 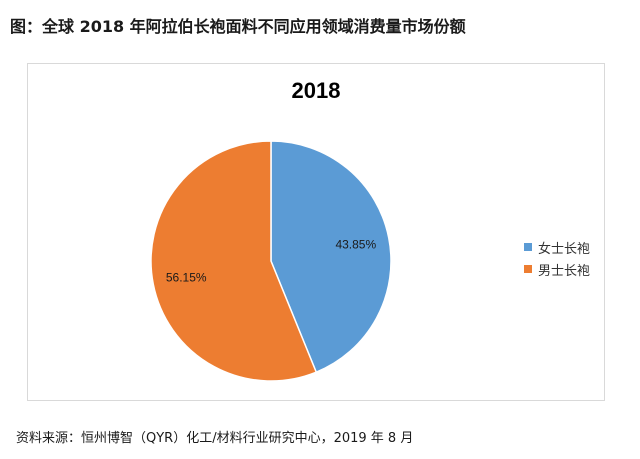 What do you see at coordinates (316, 90) in the screenshot?
I see `chart-title: 2018` at bounding box center [316, 90].